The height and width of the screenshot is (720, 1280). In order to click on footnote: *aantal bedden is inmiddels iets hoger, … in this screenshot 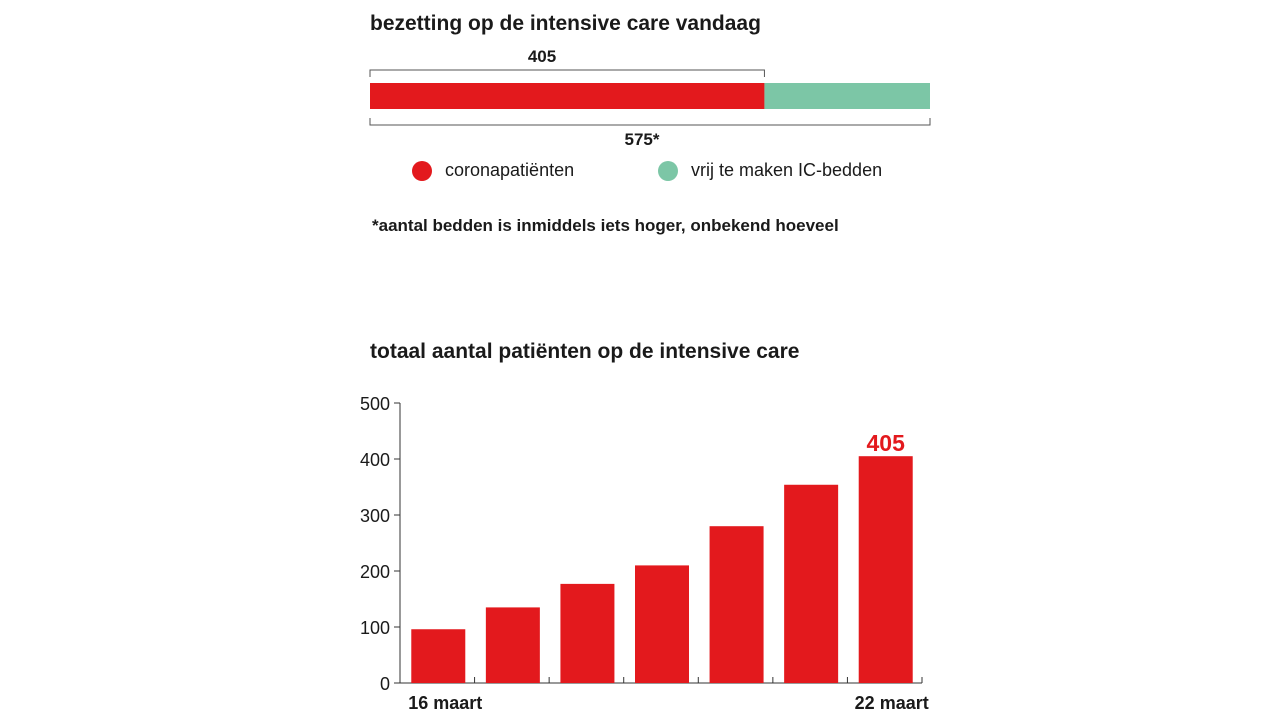, I will do `click(605, 225)`.